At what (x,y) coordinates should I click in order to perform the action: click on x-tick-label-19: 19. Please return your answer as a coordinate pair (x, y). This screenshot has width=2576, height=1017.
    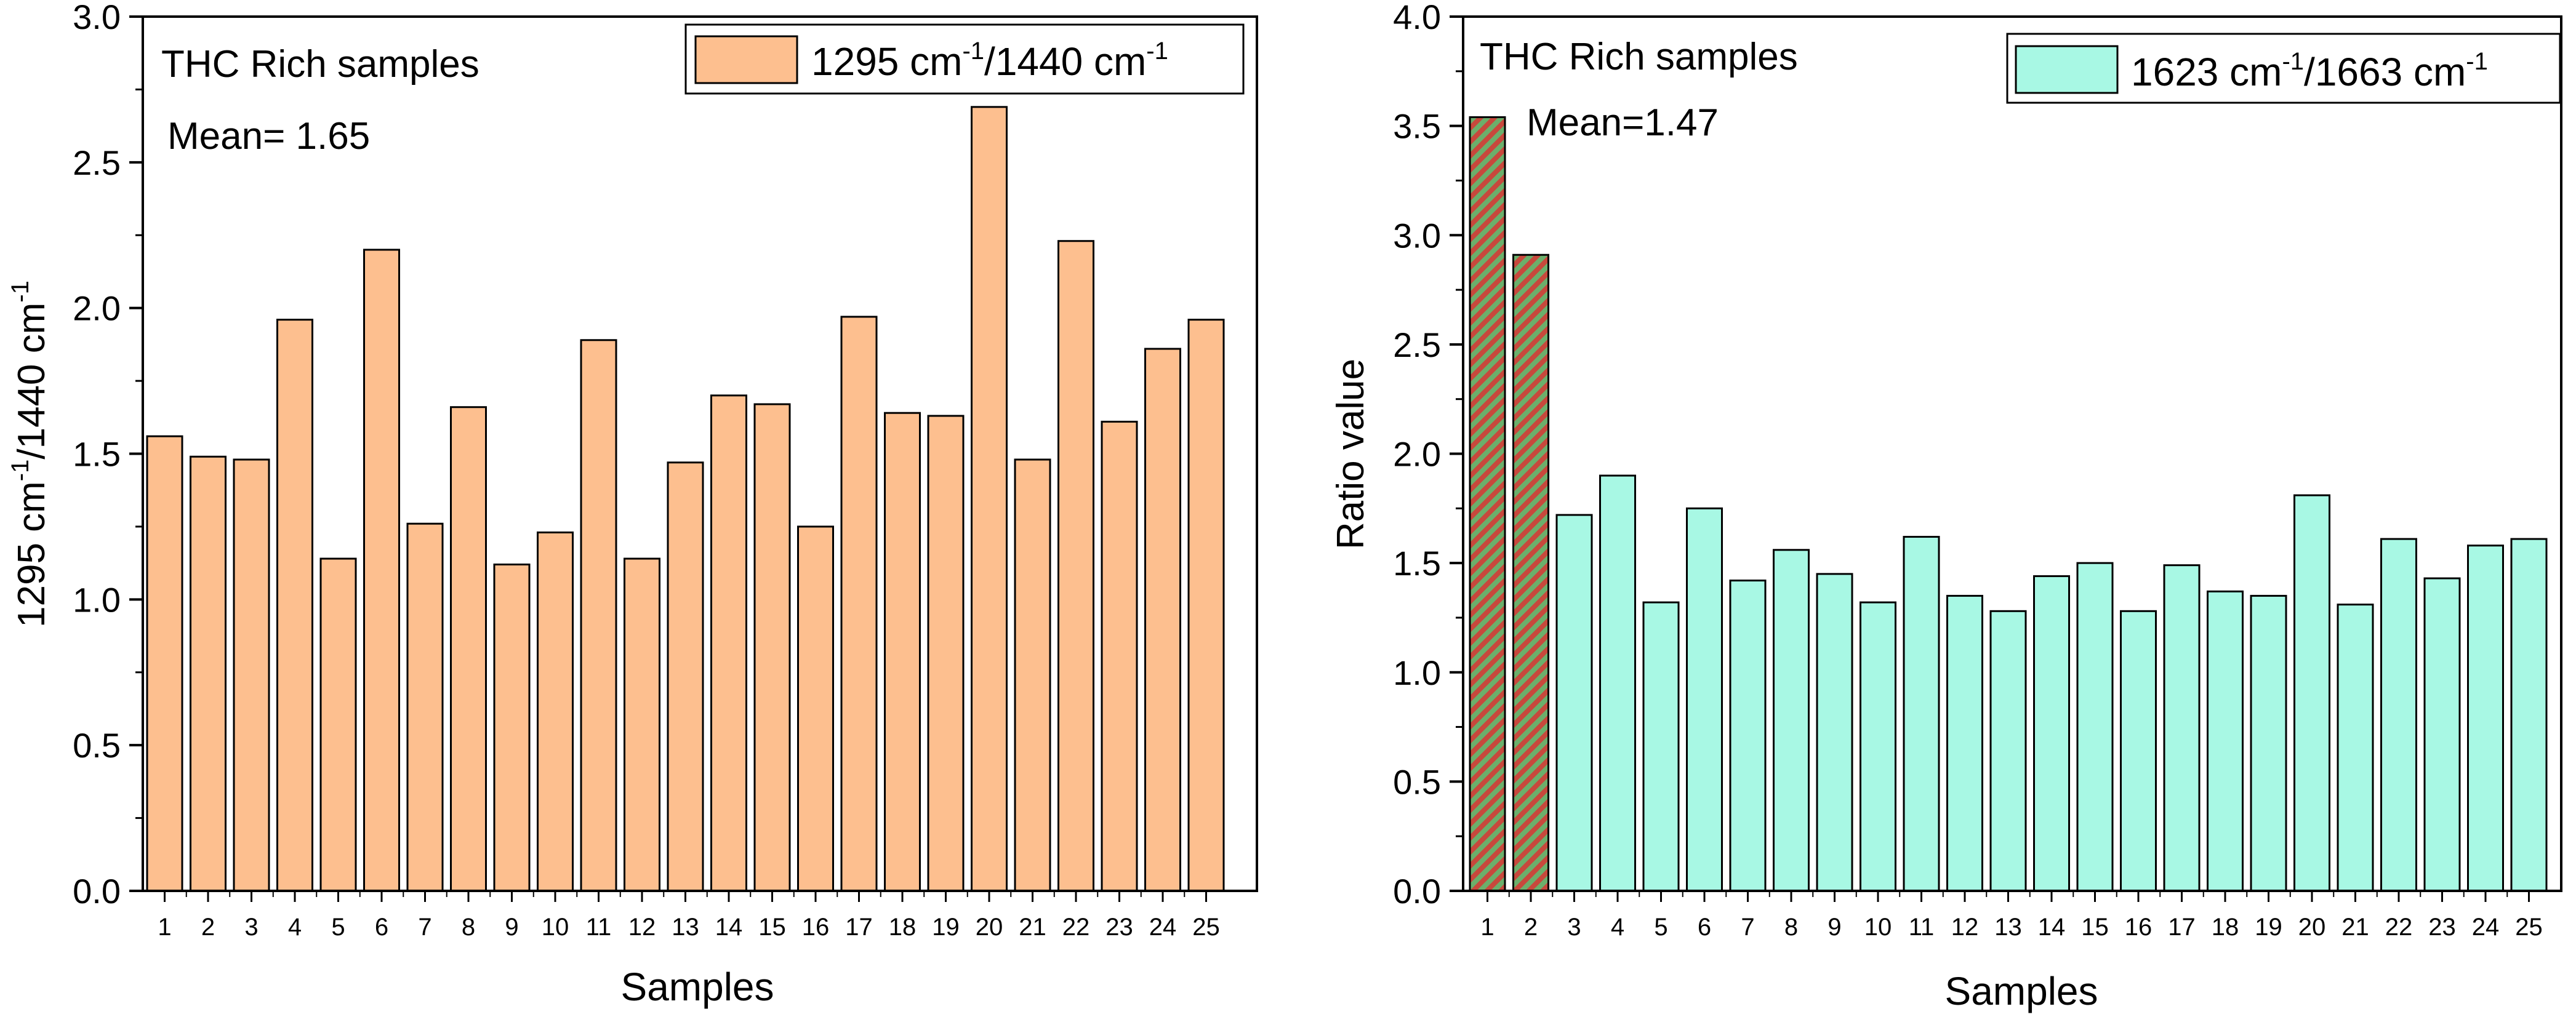
    Looking at the image, I should click on (946, 927).